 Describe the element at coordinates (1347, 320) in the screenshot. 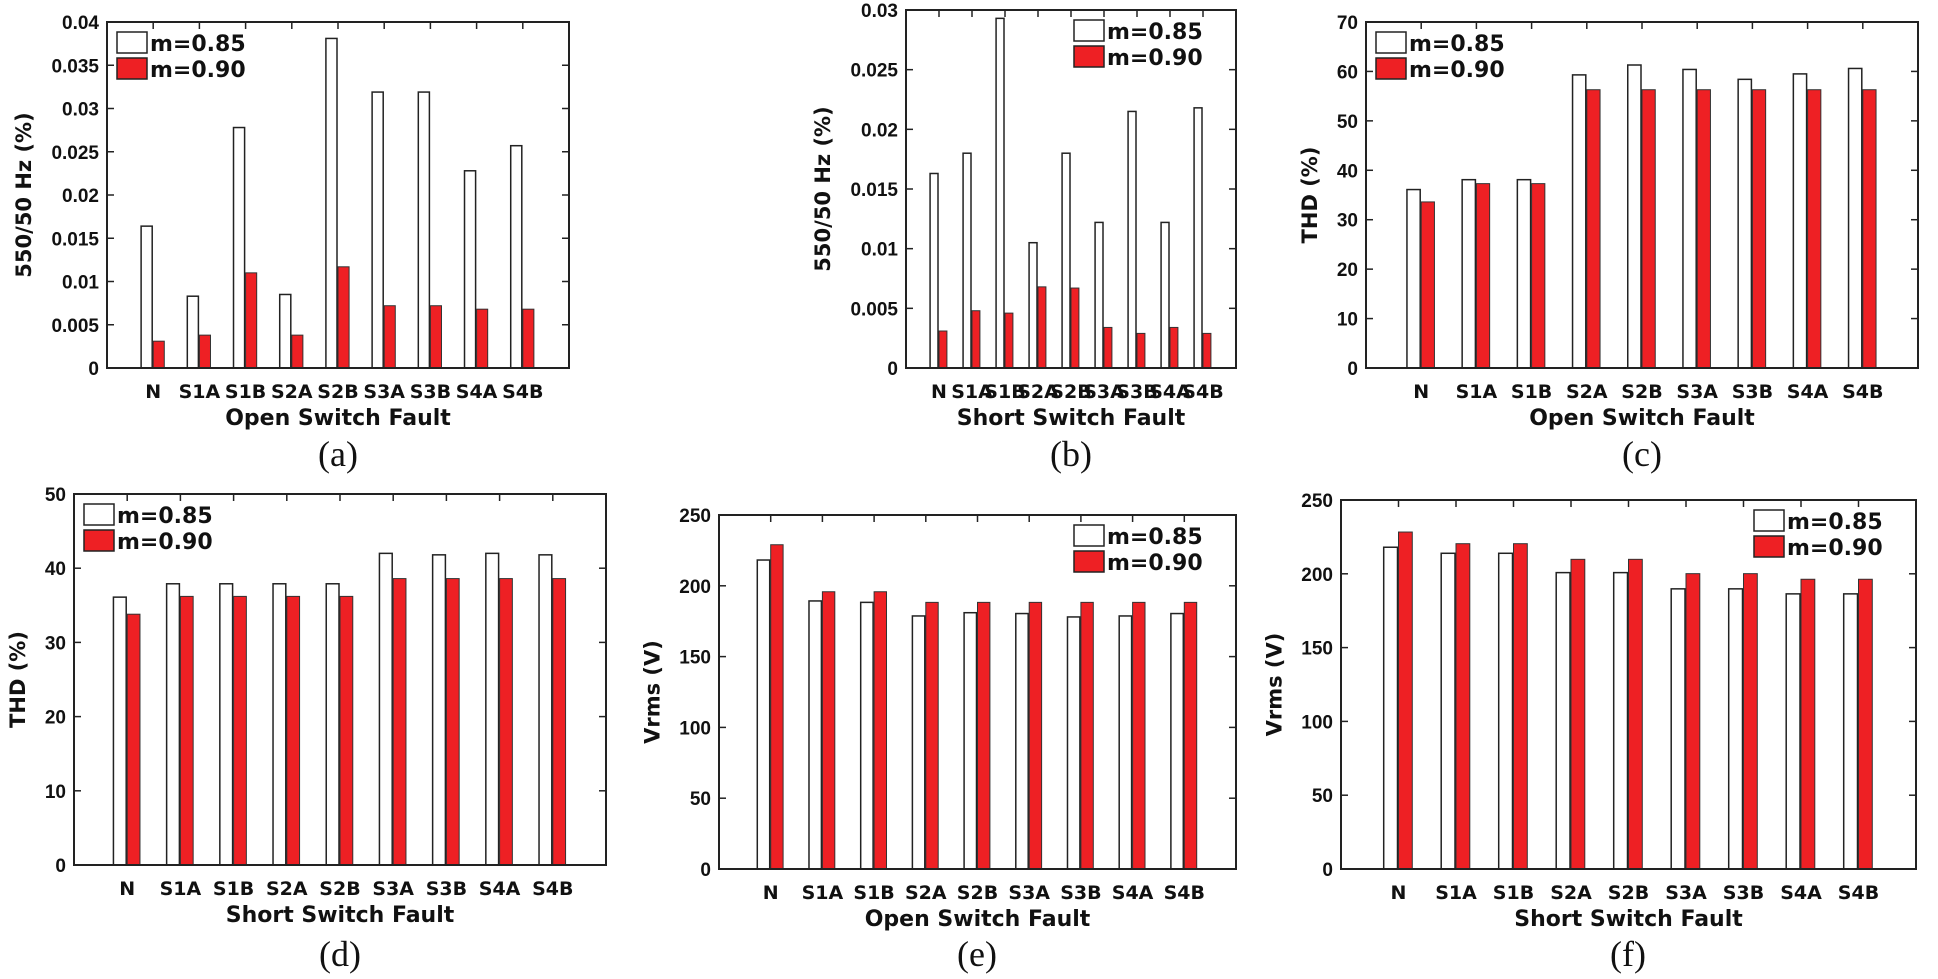

I see `y-tick-label: 10` at that location.